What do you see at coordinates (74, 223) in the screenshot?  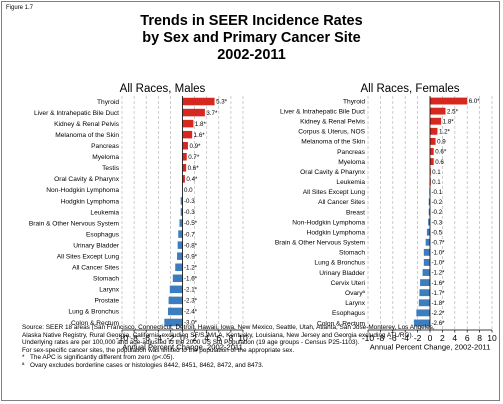 I see `males-category-label: Brain & Other Nervous System` at bounding box center [74, 223].